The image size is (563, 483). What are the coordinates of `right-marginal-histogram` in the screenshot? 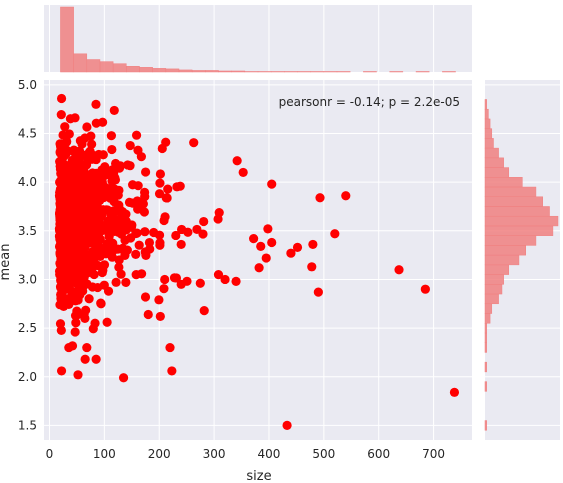 It's located at (522, 260).